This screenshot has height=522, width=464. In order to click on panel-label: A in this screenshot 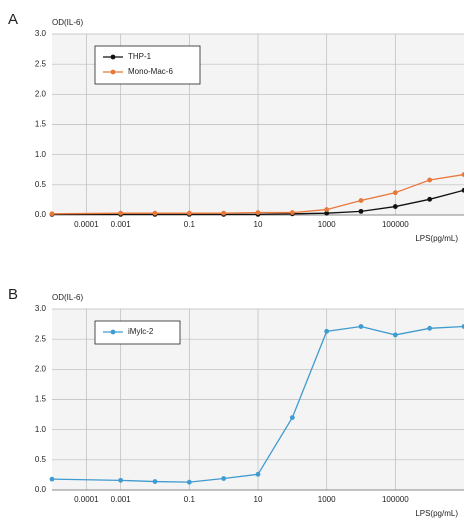, I will do `click(13, 19)`.